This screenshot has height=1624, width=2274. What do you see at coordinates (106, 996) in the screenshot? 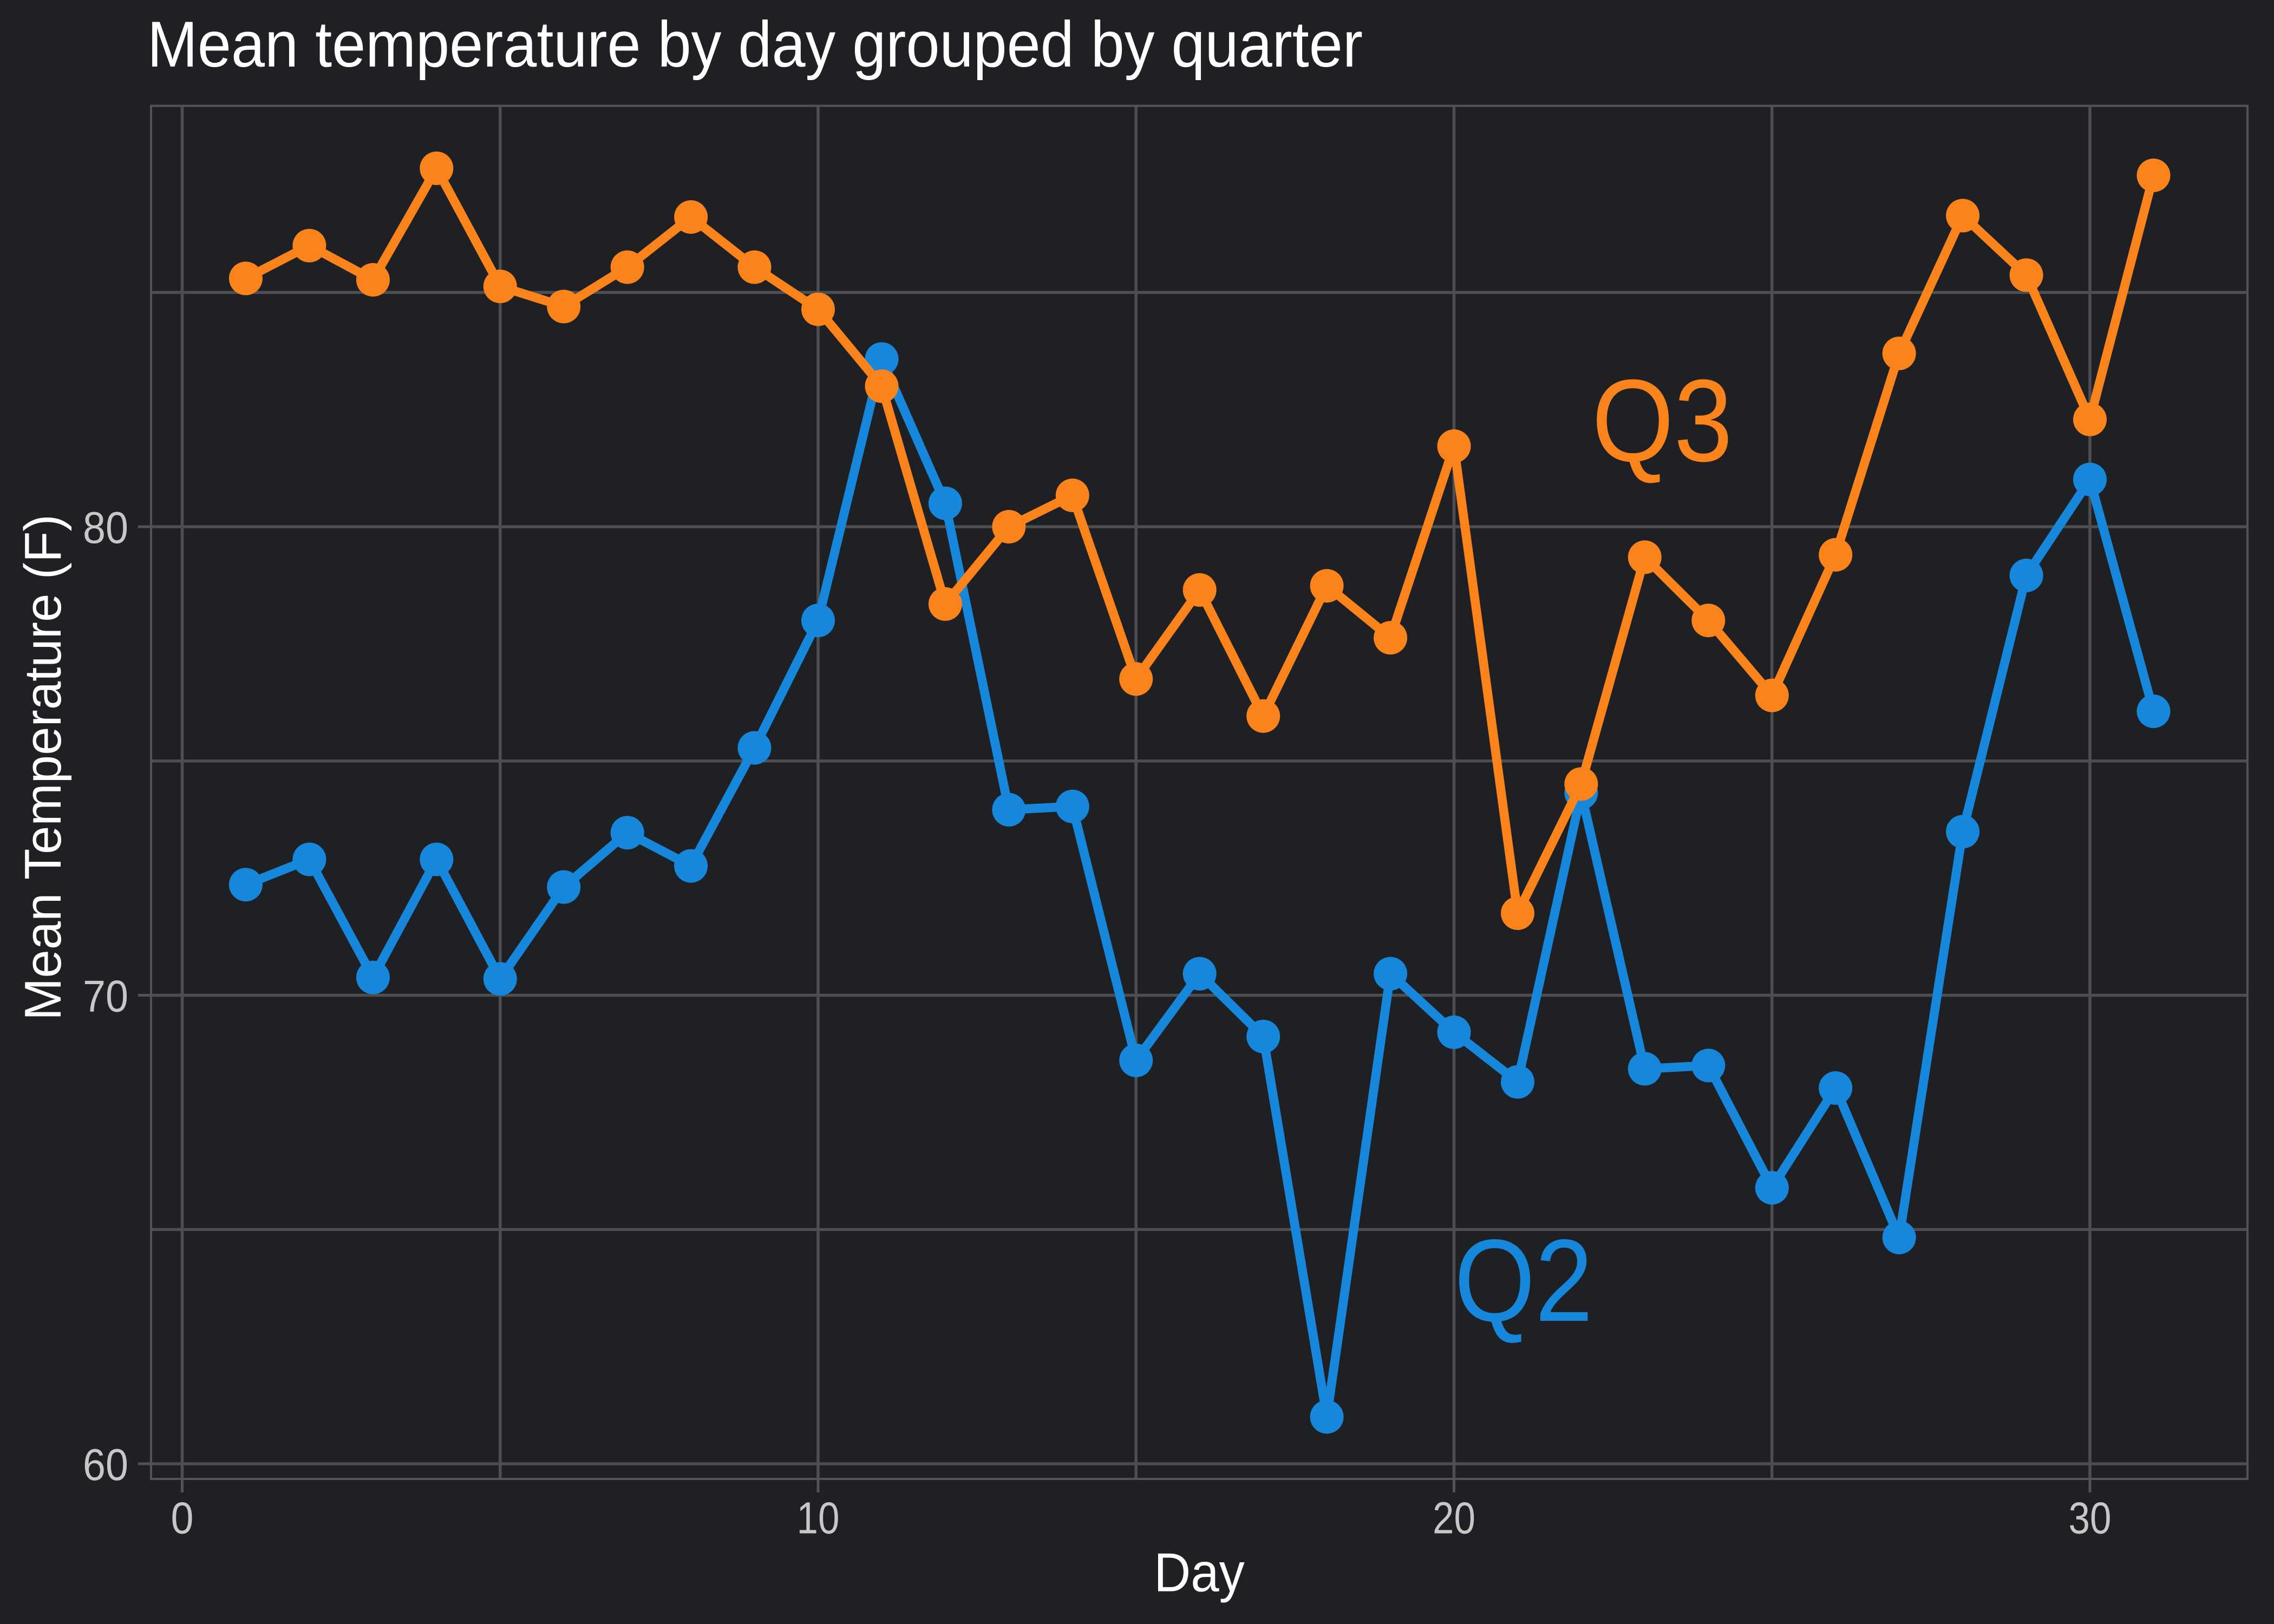
I see `svg-text: 70` at bounding box center [106, 996].